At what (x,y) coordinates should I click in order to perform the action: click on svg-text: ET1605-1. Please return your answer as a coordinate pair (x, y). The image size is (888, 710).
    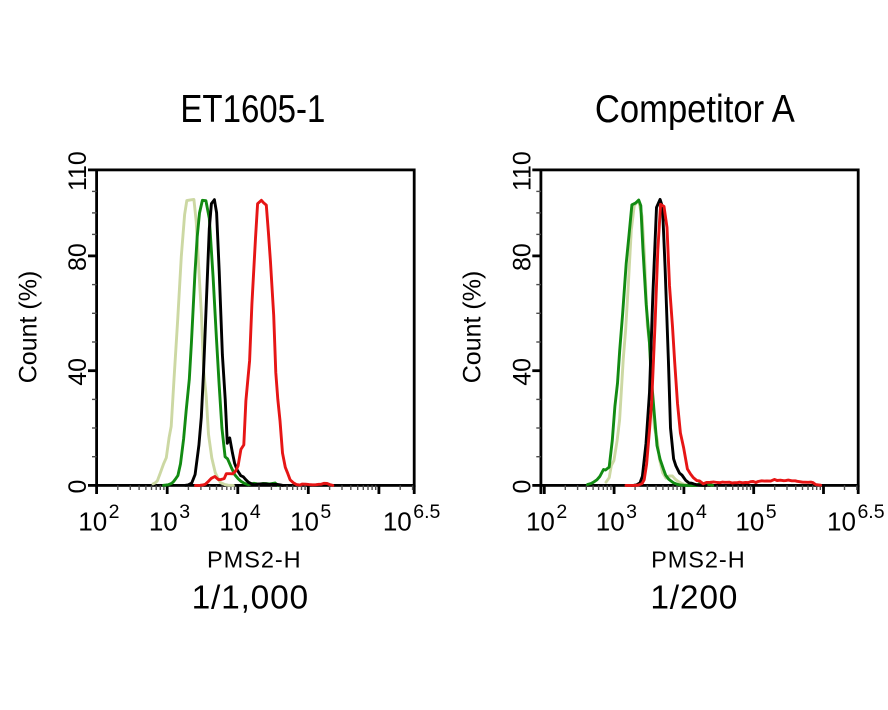
    Looking at the image, I should click on (252, 109).